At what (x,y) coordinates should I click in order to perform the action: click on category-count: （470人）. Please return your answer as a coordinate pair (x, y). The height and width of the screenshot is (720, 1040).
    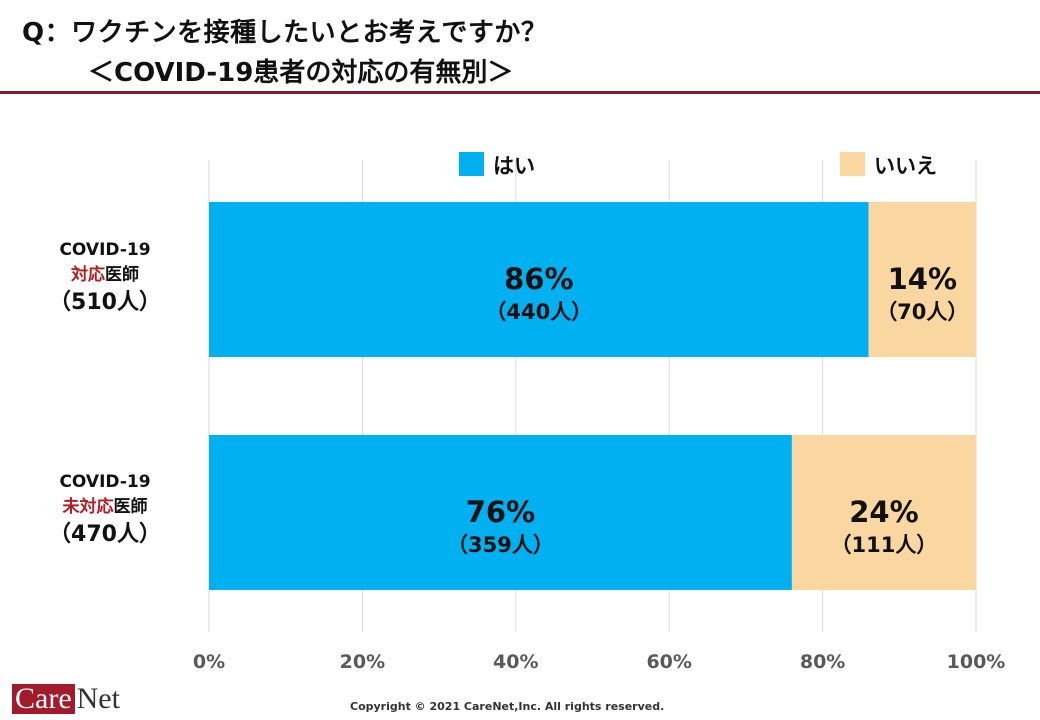
    Looking at the image, I should click on (105, 534).